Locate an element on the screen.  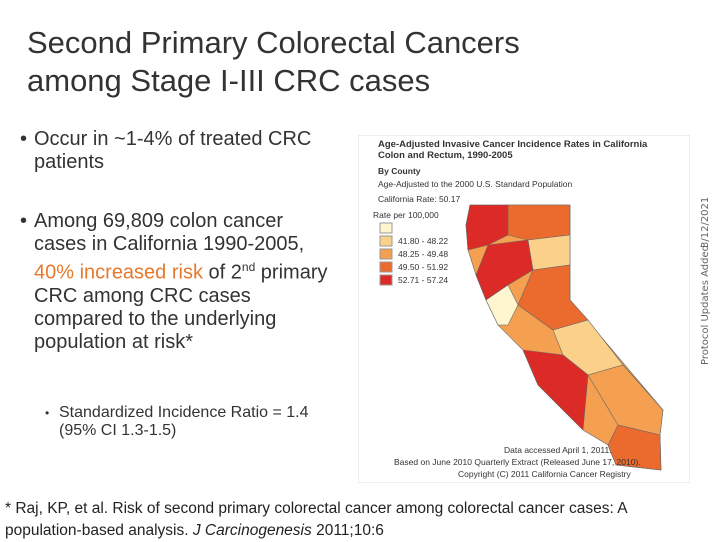
journal: J Carcinogenesis is located at coordinates (252, 530).